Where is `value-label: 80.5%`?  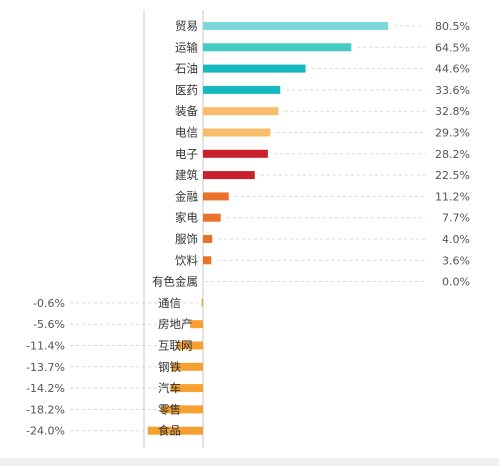
value-label: 80.5% is located at coordinates (452, 26).